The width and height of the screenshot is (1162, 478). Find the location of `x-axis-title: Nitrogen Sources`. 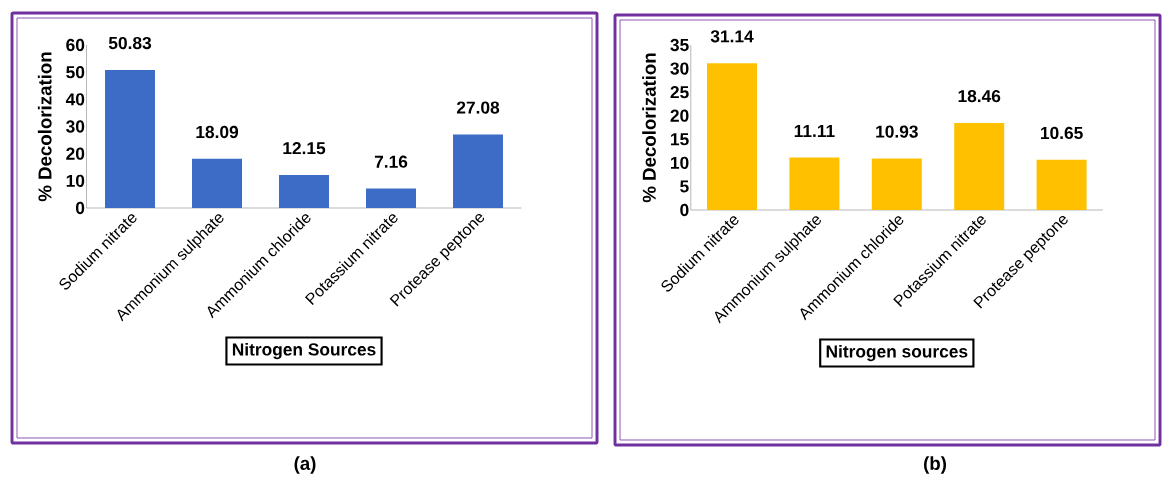

x-axis-title: Nitrogen Sources is located at coordinates (304, 351).